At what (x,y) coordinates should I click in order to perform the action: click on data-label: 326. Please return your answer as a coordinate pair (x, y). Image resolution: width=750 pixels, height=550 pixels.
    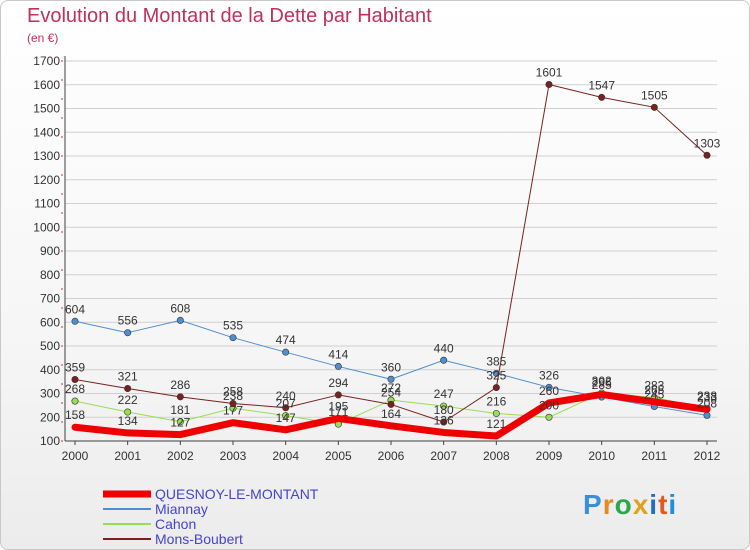
    Looking at the image, I should click on (549, 375).